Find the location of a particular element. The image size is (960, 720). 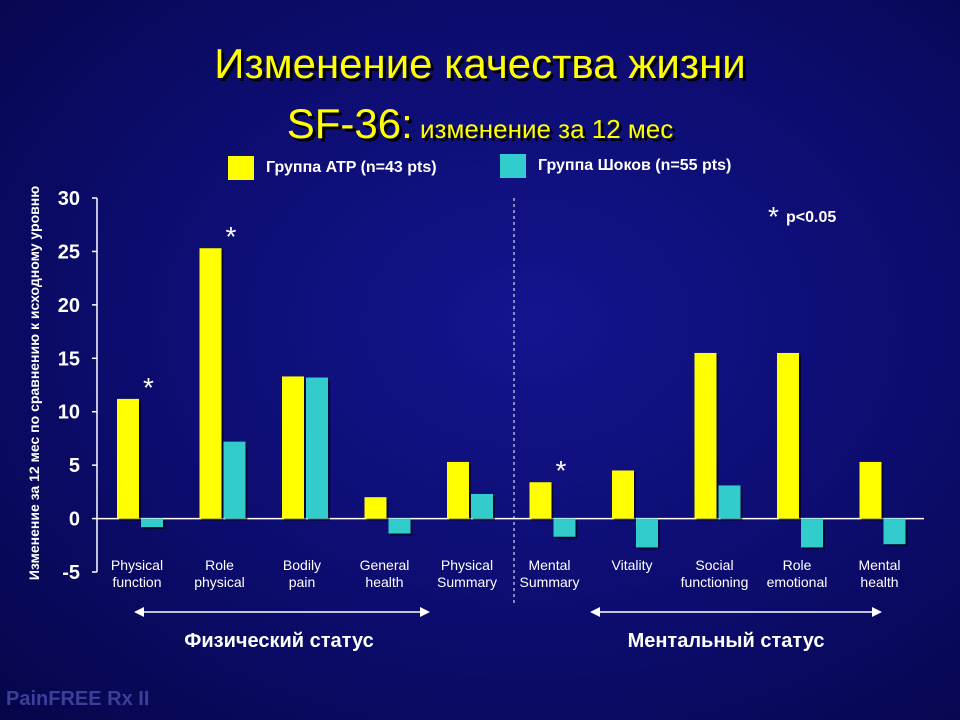

category-label: function is located at coordinates (136, 582).